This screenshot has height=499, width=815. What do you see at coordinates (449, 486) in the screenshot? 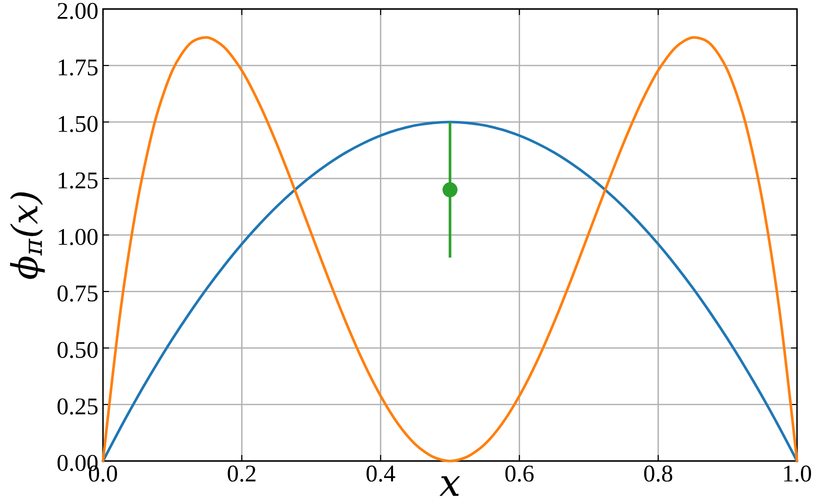
I see `x-axis-title: x` at bounding box center [449, 486].